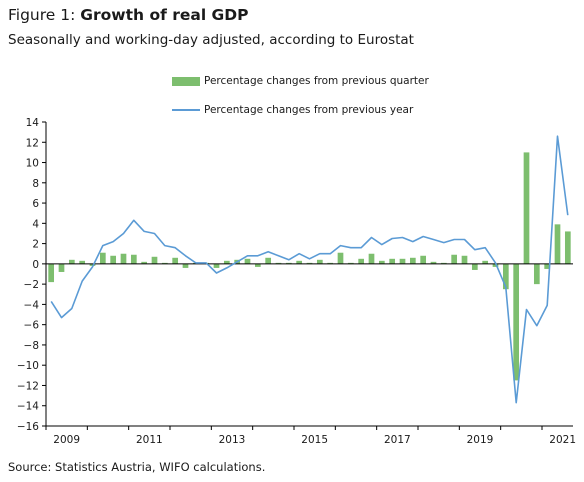 The image size is (584, 482). I want to click on x-tick-label: 2021, so click(562, 440).